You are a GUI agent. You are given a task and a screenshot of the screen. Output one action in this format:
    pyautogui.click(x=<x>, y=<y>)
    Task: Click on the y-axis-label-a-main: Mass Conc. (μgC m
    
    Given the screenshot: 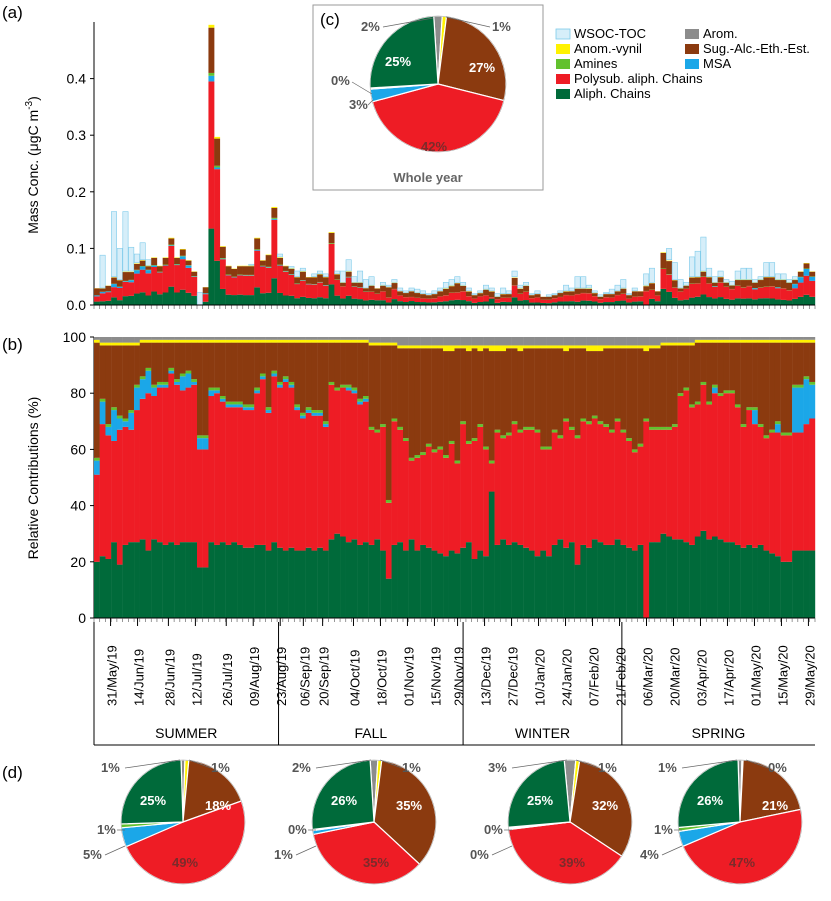 What is the action you would take?
    pyautogui.click(x=33, y=172)
    